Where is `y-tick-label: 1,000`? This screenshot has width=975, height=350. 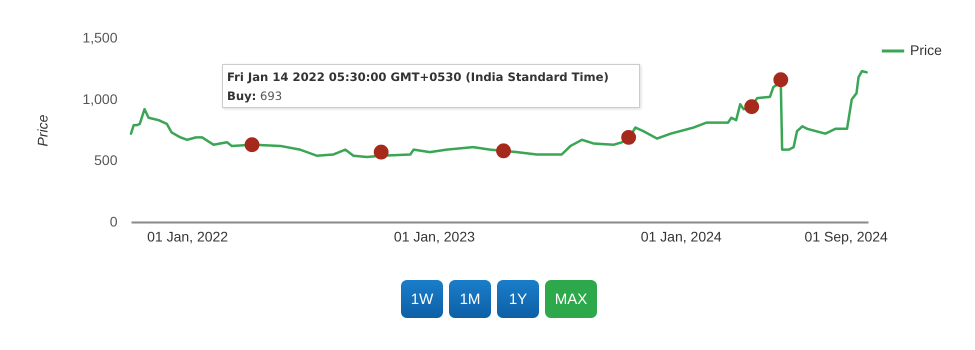 y-tick-label: 1,000 is located at coordinates (100, 98).